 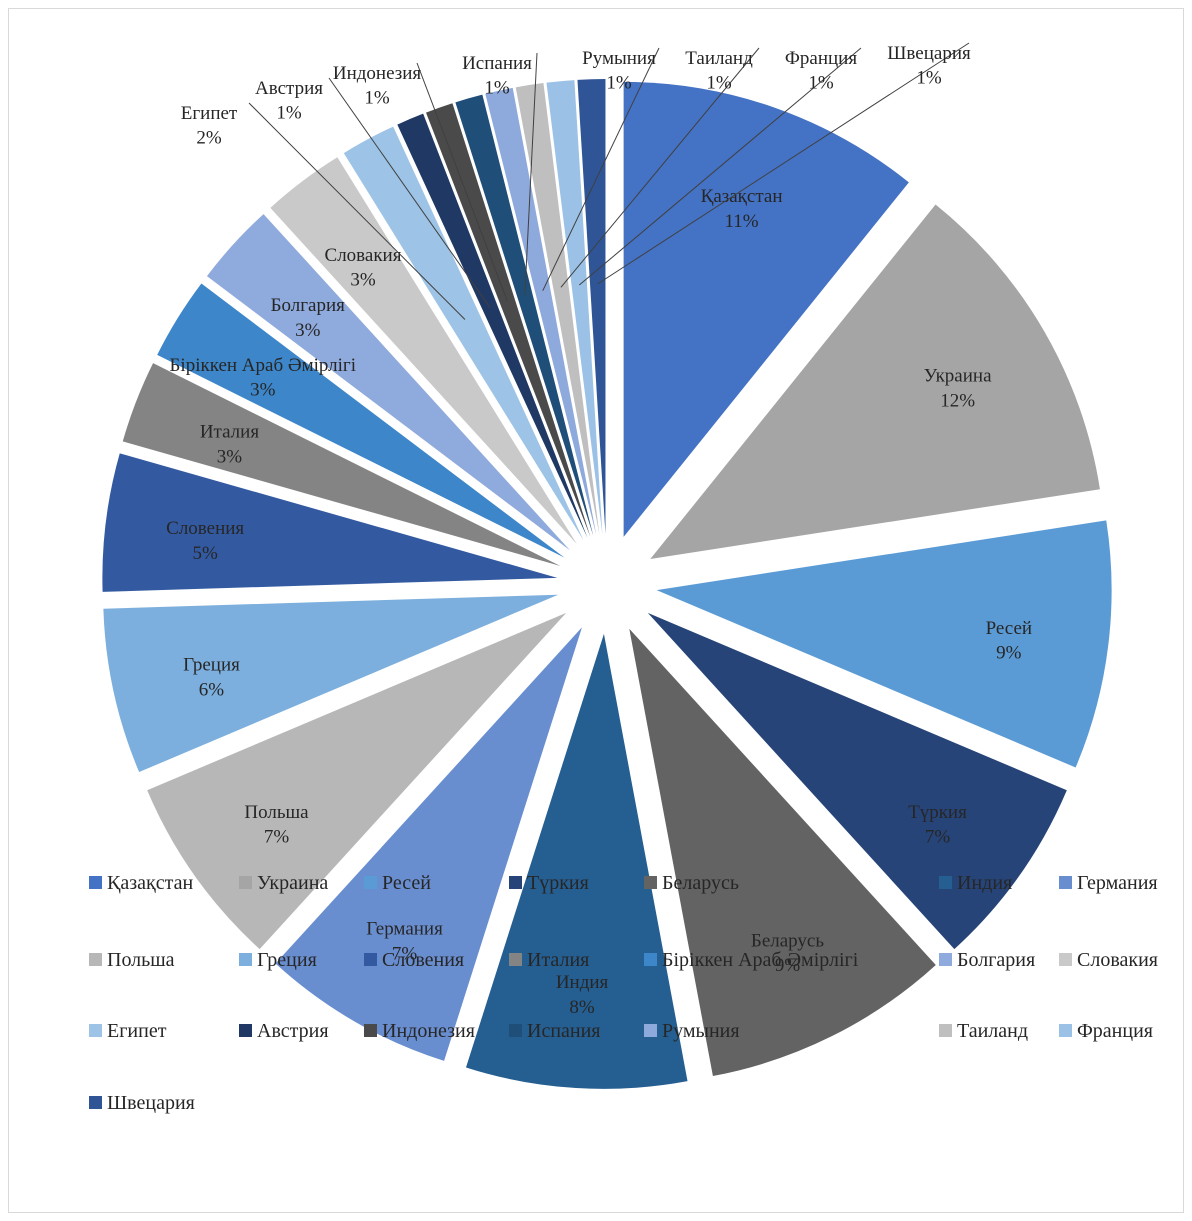 What do you see at coordinates (564, 1031) in the screenshot?
I see `legend-label-испания: Испания` at bounding box center [564, 1031].